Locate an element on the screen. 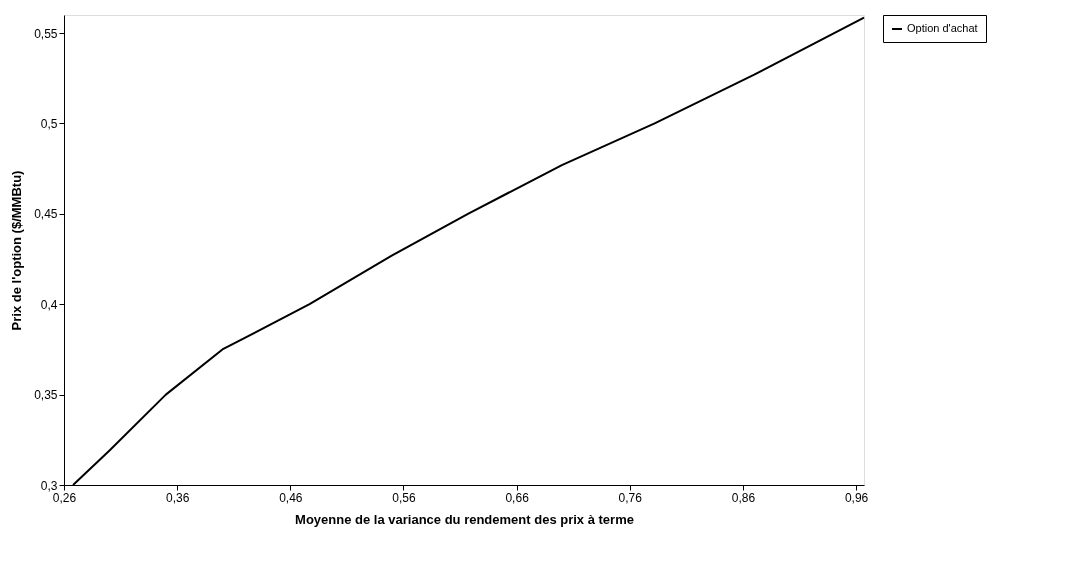  x-tick-label: 0,36 is located at coordinates (177, 497).